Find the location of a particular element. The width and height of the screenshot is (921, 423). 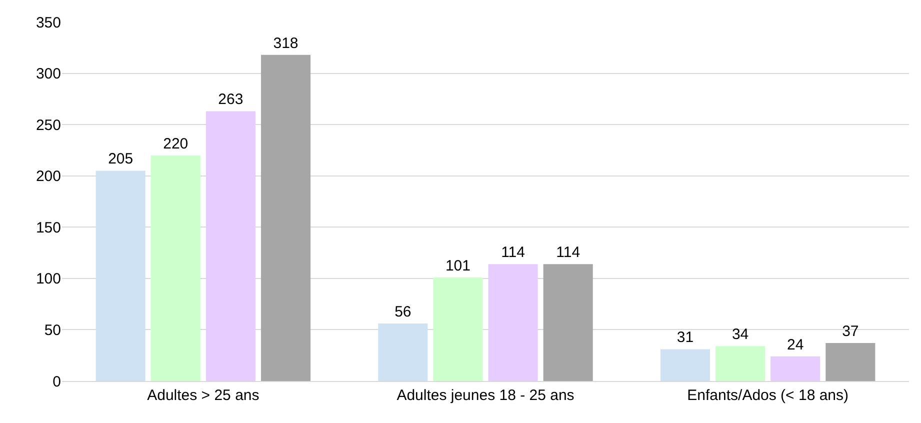

data-label: 205 is located at coordinates (121, 159).